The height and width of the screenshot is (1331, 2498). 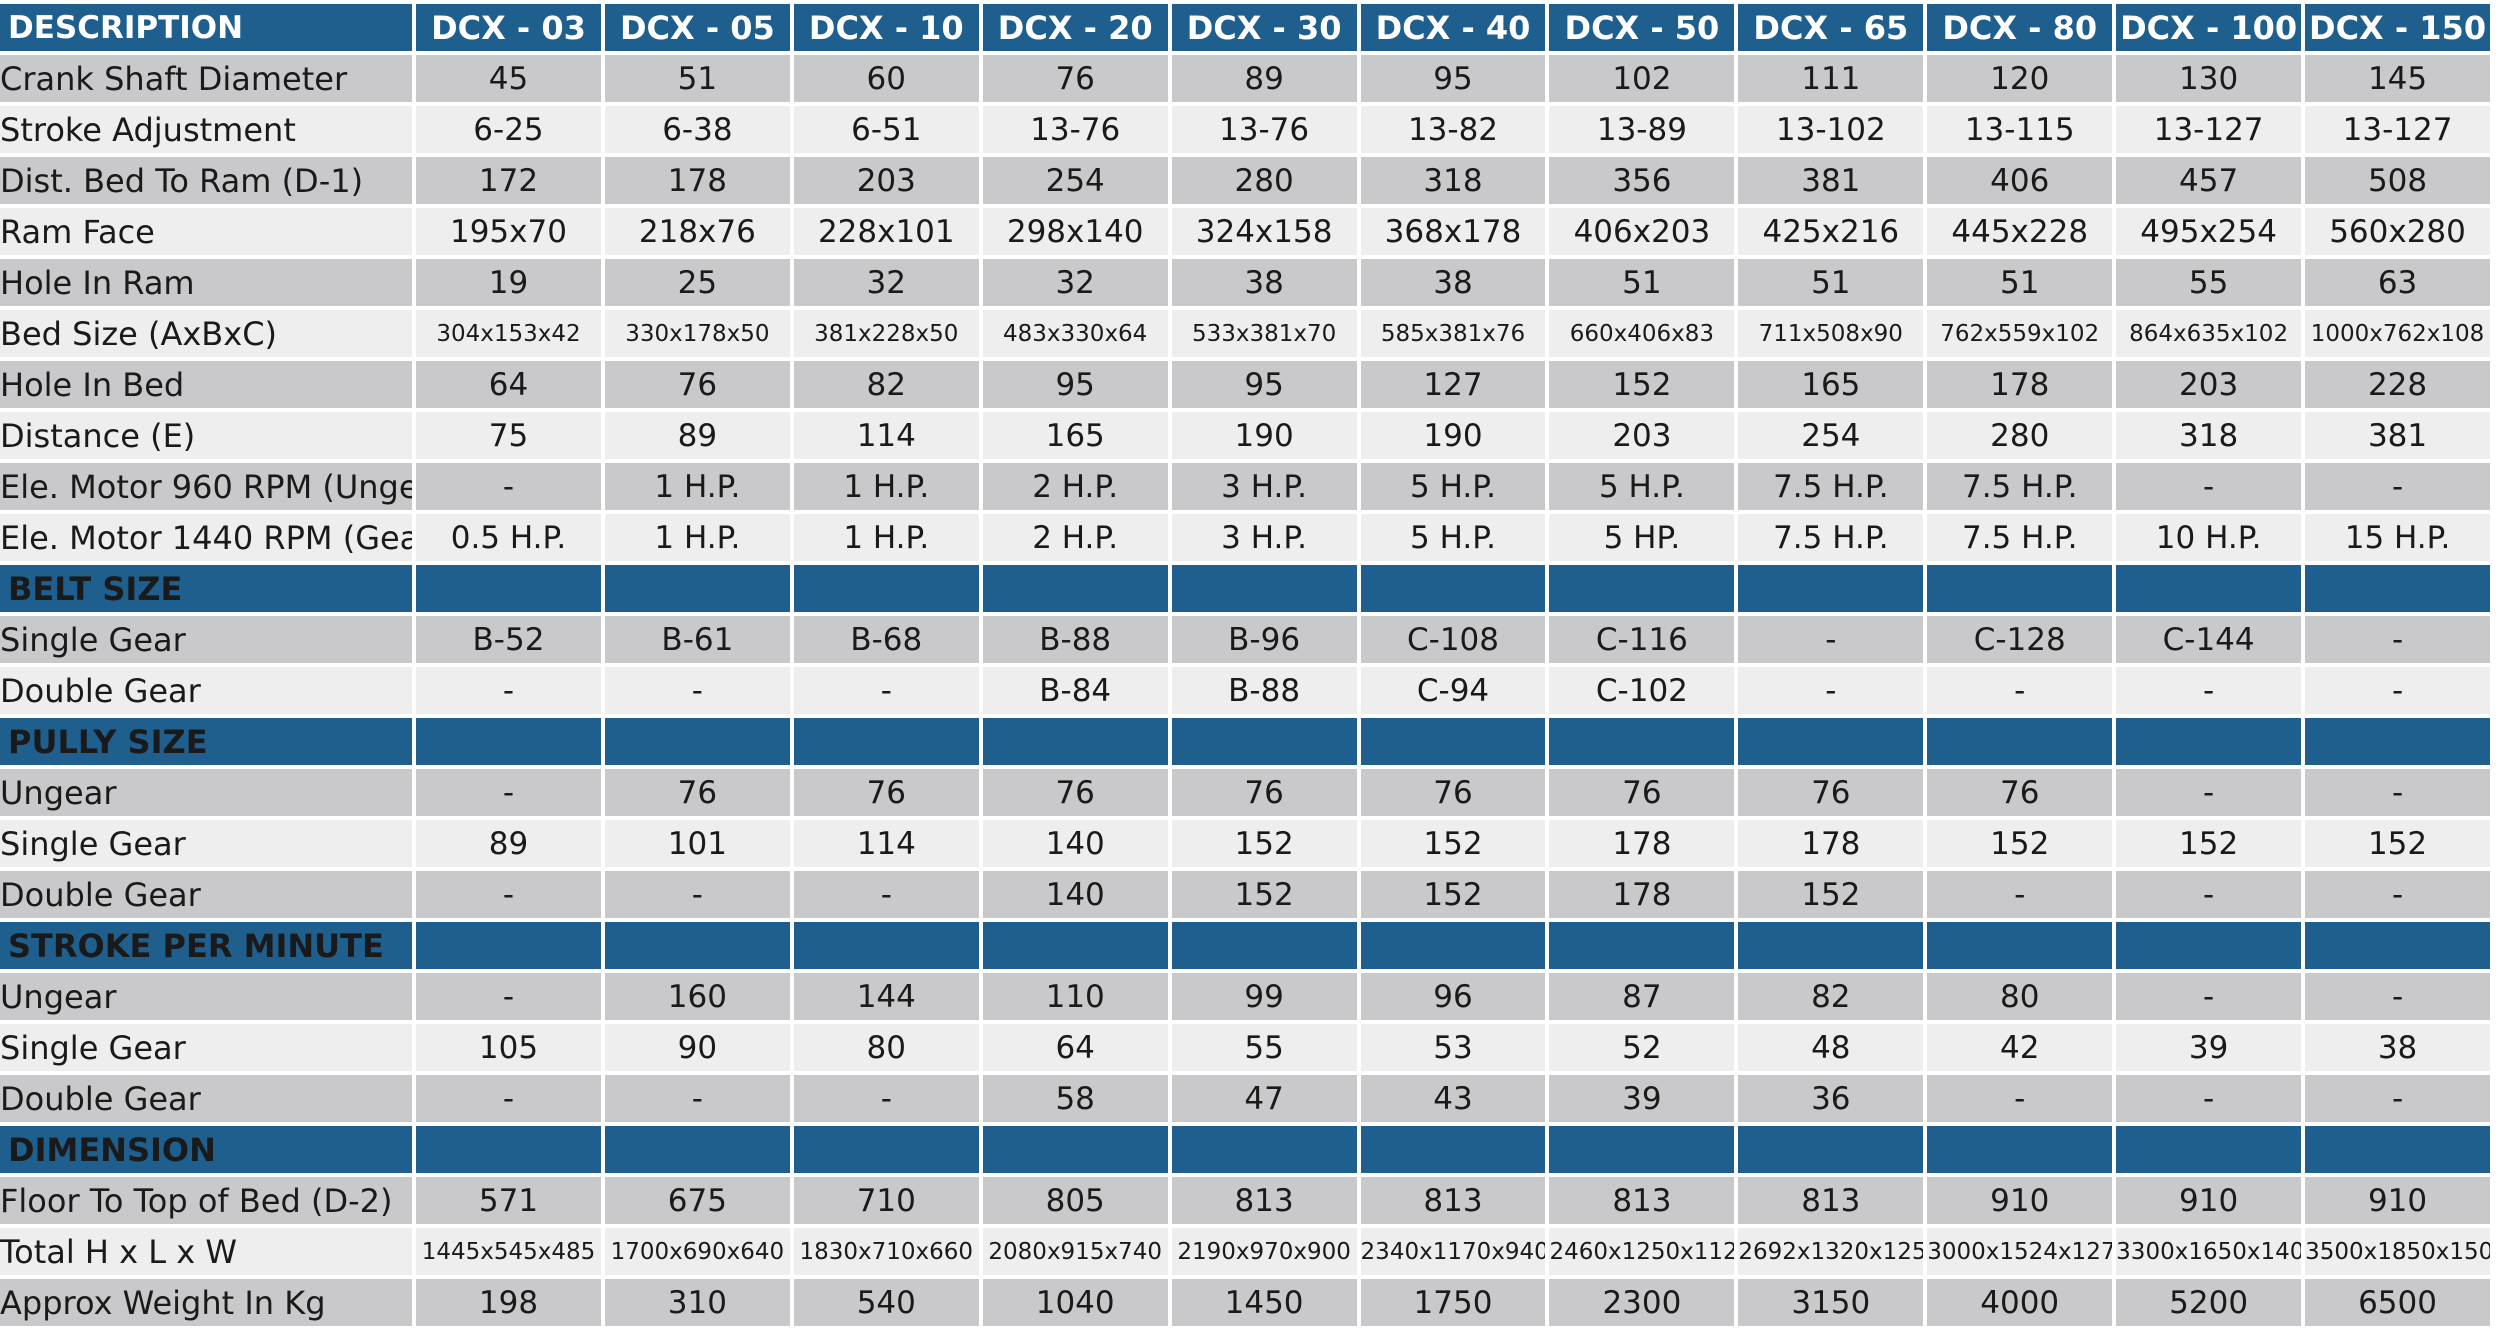 I want to click on table-row: Double Gear - - -140 152 152 178 152- - -, so click(x=1245, y=894).